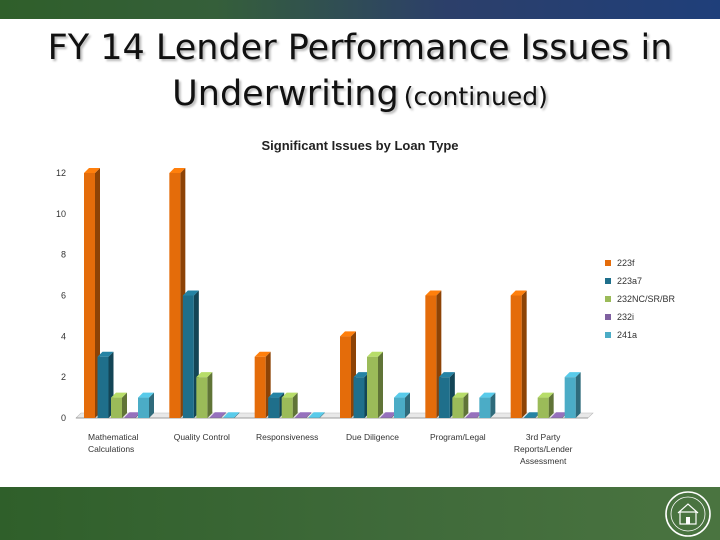 The image size is (720, 540). I want to click on slide-title-suffix: (continued), so click(475, 96).